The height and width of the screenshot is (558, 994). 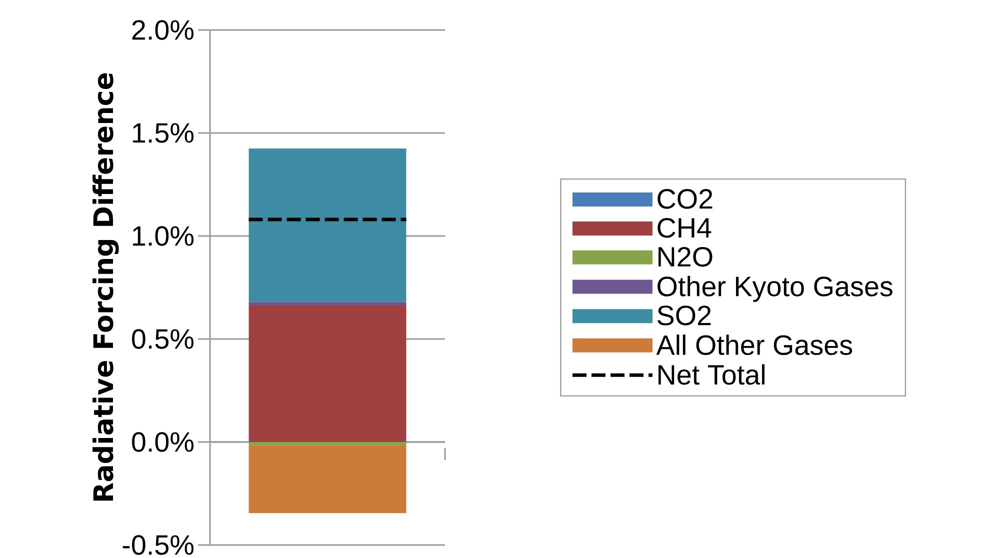 What do you see at coordinates (163, 442) in the screenshot?
I see `y-tick-label: 0.0%` at bounding box center [163, 442].